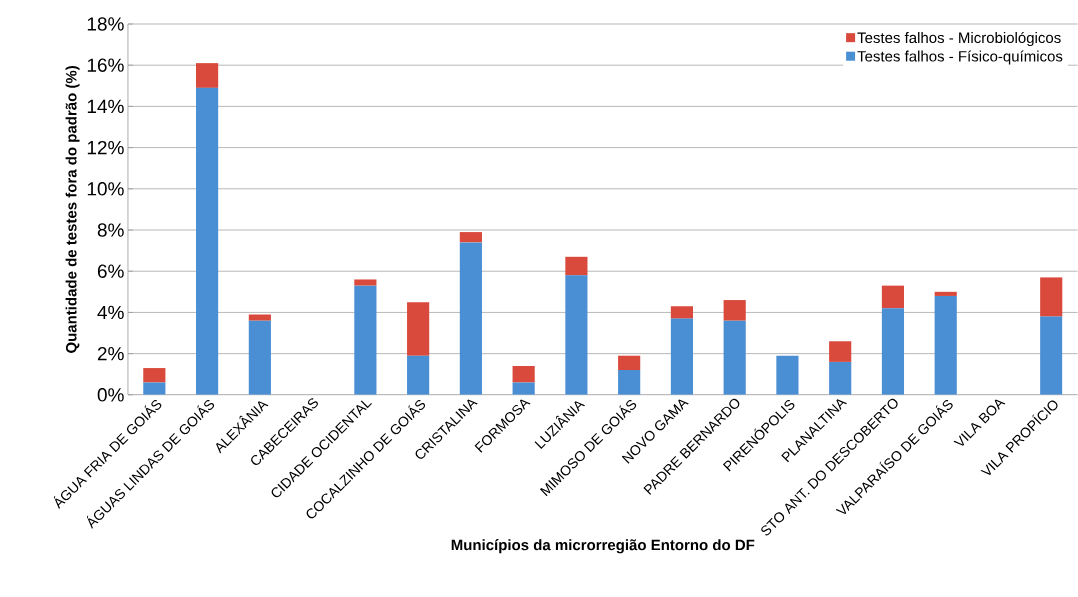 The height and width of the screenshot is (597, 1078). What do you see at coordinates (110, 312) in the screenshot?
I see `y-tick-label: 4%` at bounding box center [110, 312].